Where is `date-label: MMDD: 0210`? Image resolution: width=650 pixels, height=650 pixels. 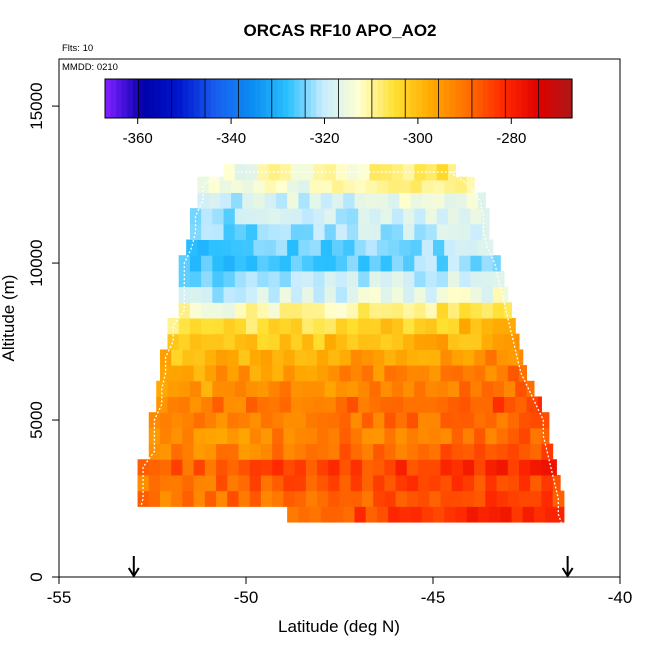
date-label: MMDD: 0210 is located at coordinates (90, 67).